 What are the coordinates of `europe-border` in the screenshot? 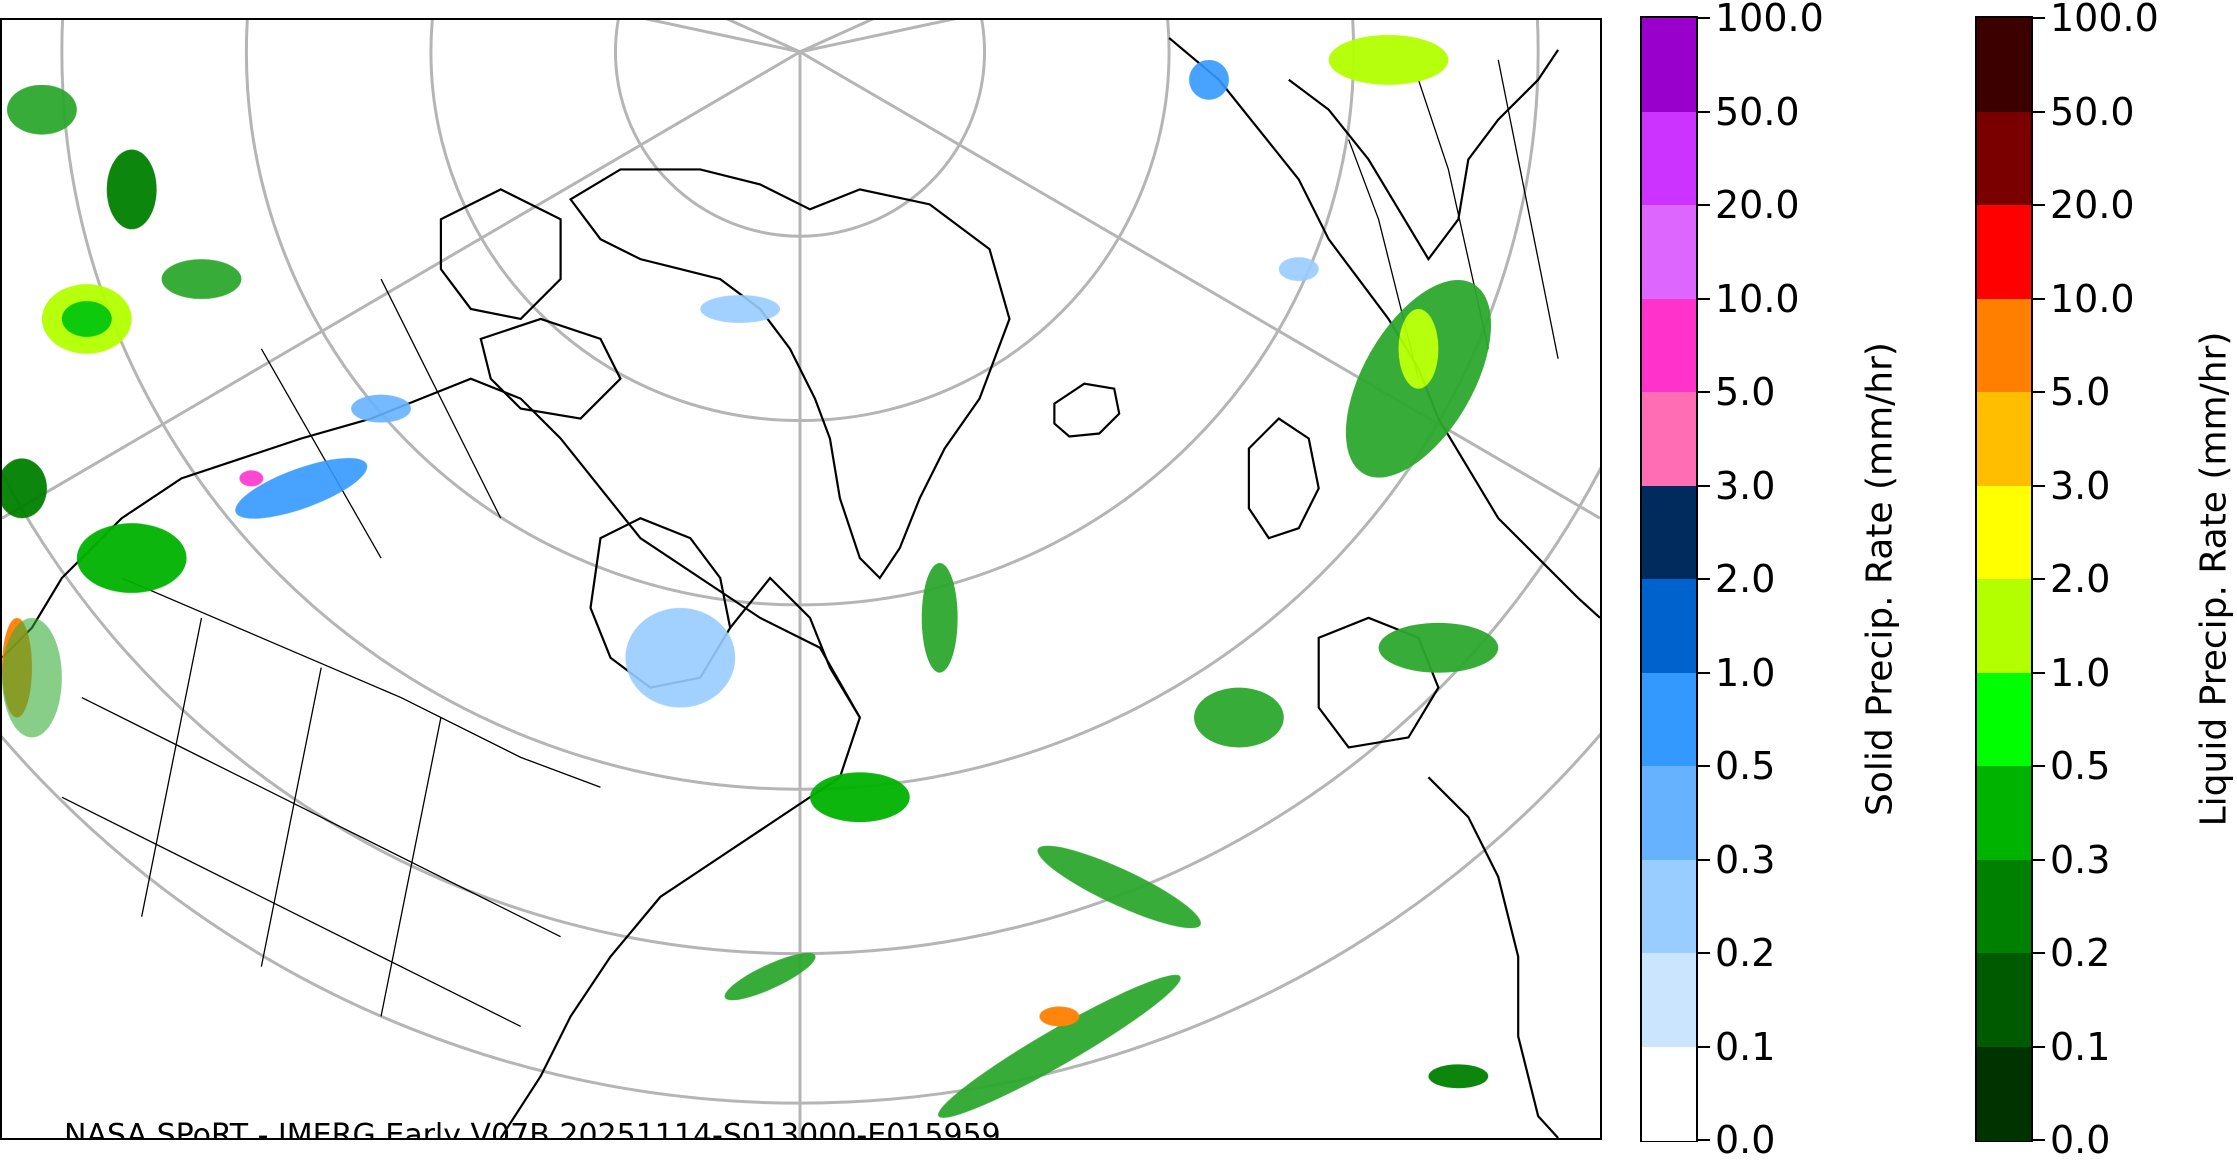 It's located at (1528, 209).